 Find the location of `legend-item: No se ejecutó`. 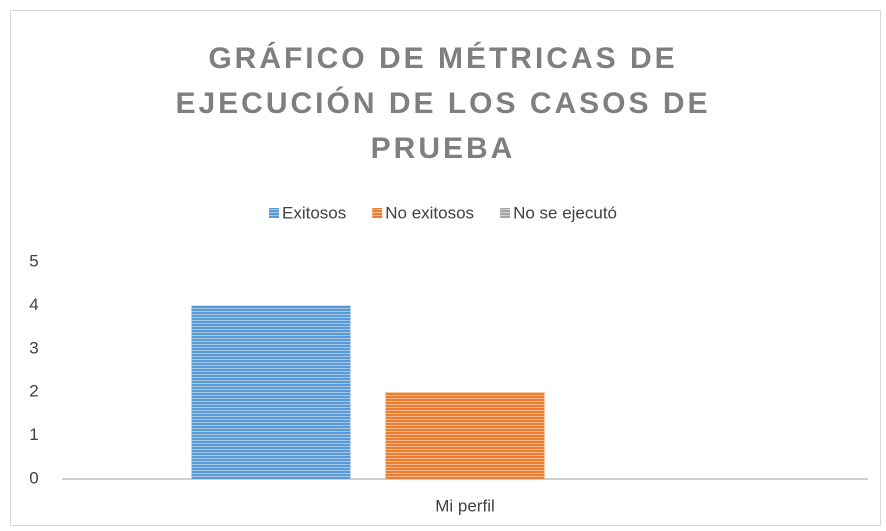

legend-item: No se ejecutó is located at coordinates (558, 212).